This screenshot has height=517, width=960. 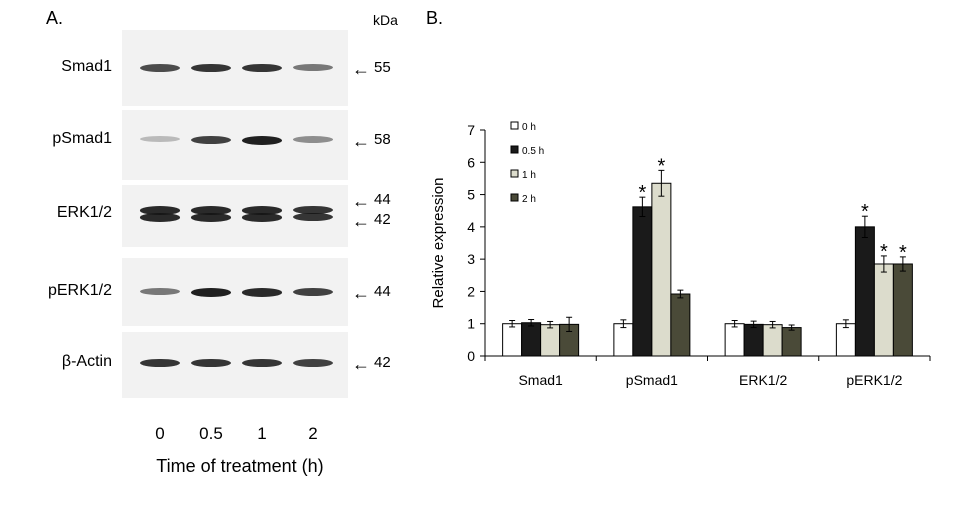 I want to click on blot-strip, so click(x=235, y=145).